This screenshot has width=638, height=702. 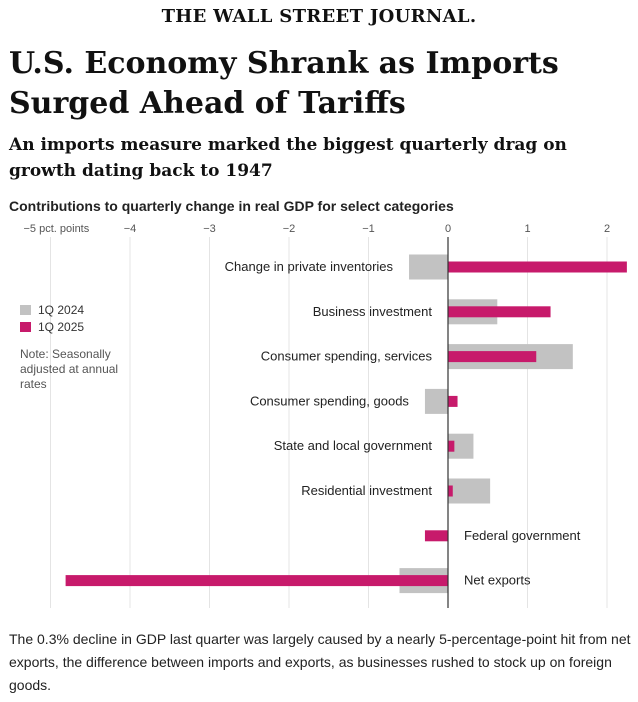 What do you see at coordinates (497, 580) in the screenshot?
I see `category-label: Net exports` at bounding box center [497, 580].